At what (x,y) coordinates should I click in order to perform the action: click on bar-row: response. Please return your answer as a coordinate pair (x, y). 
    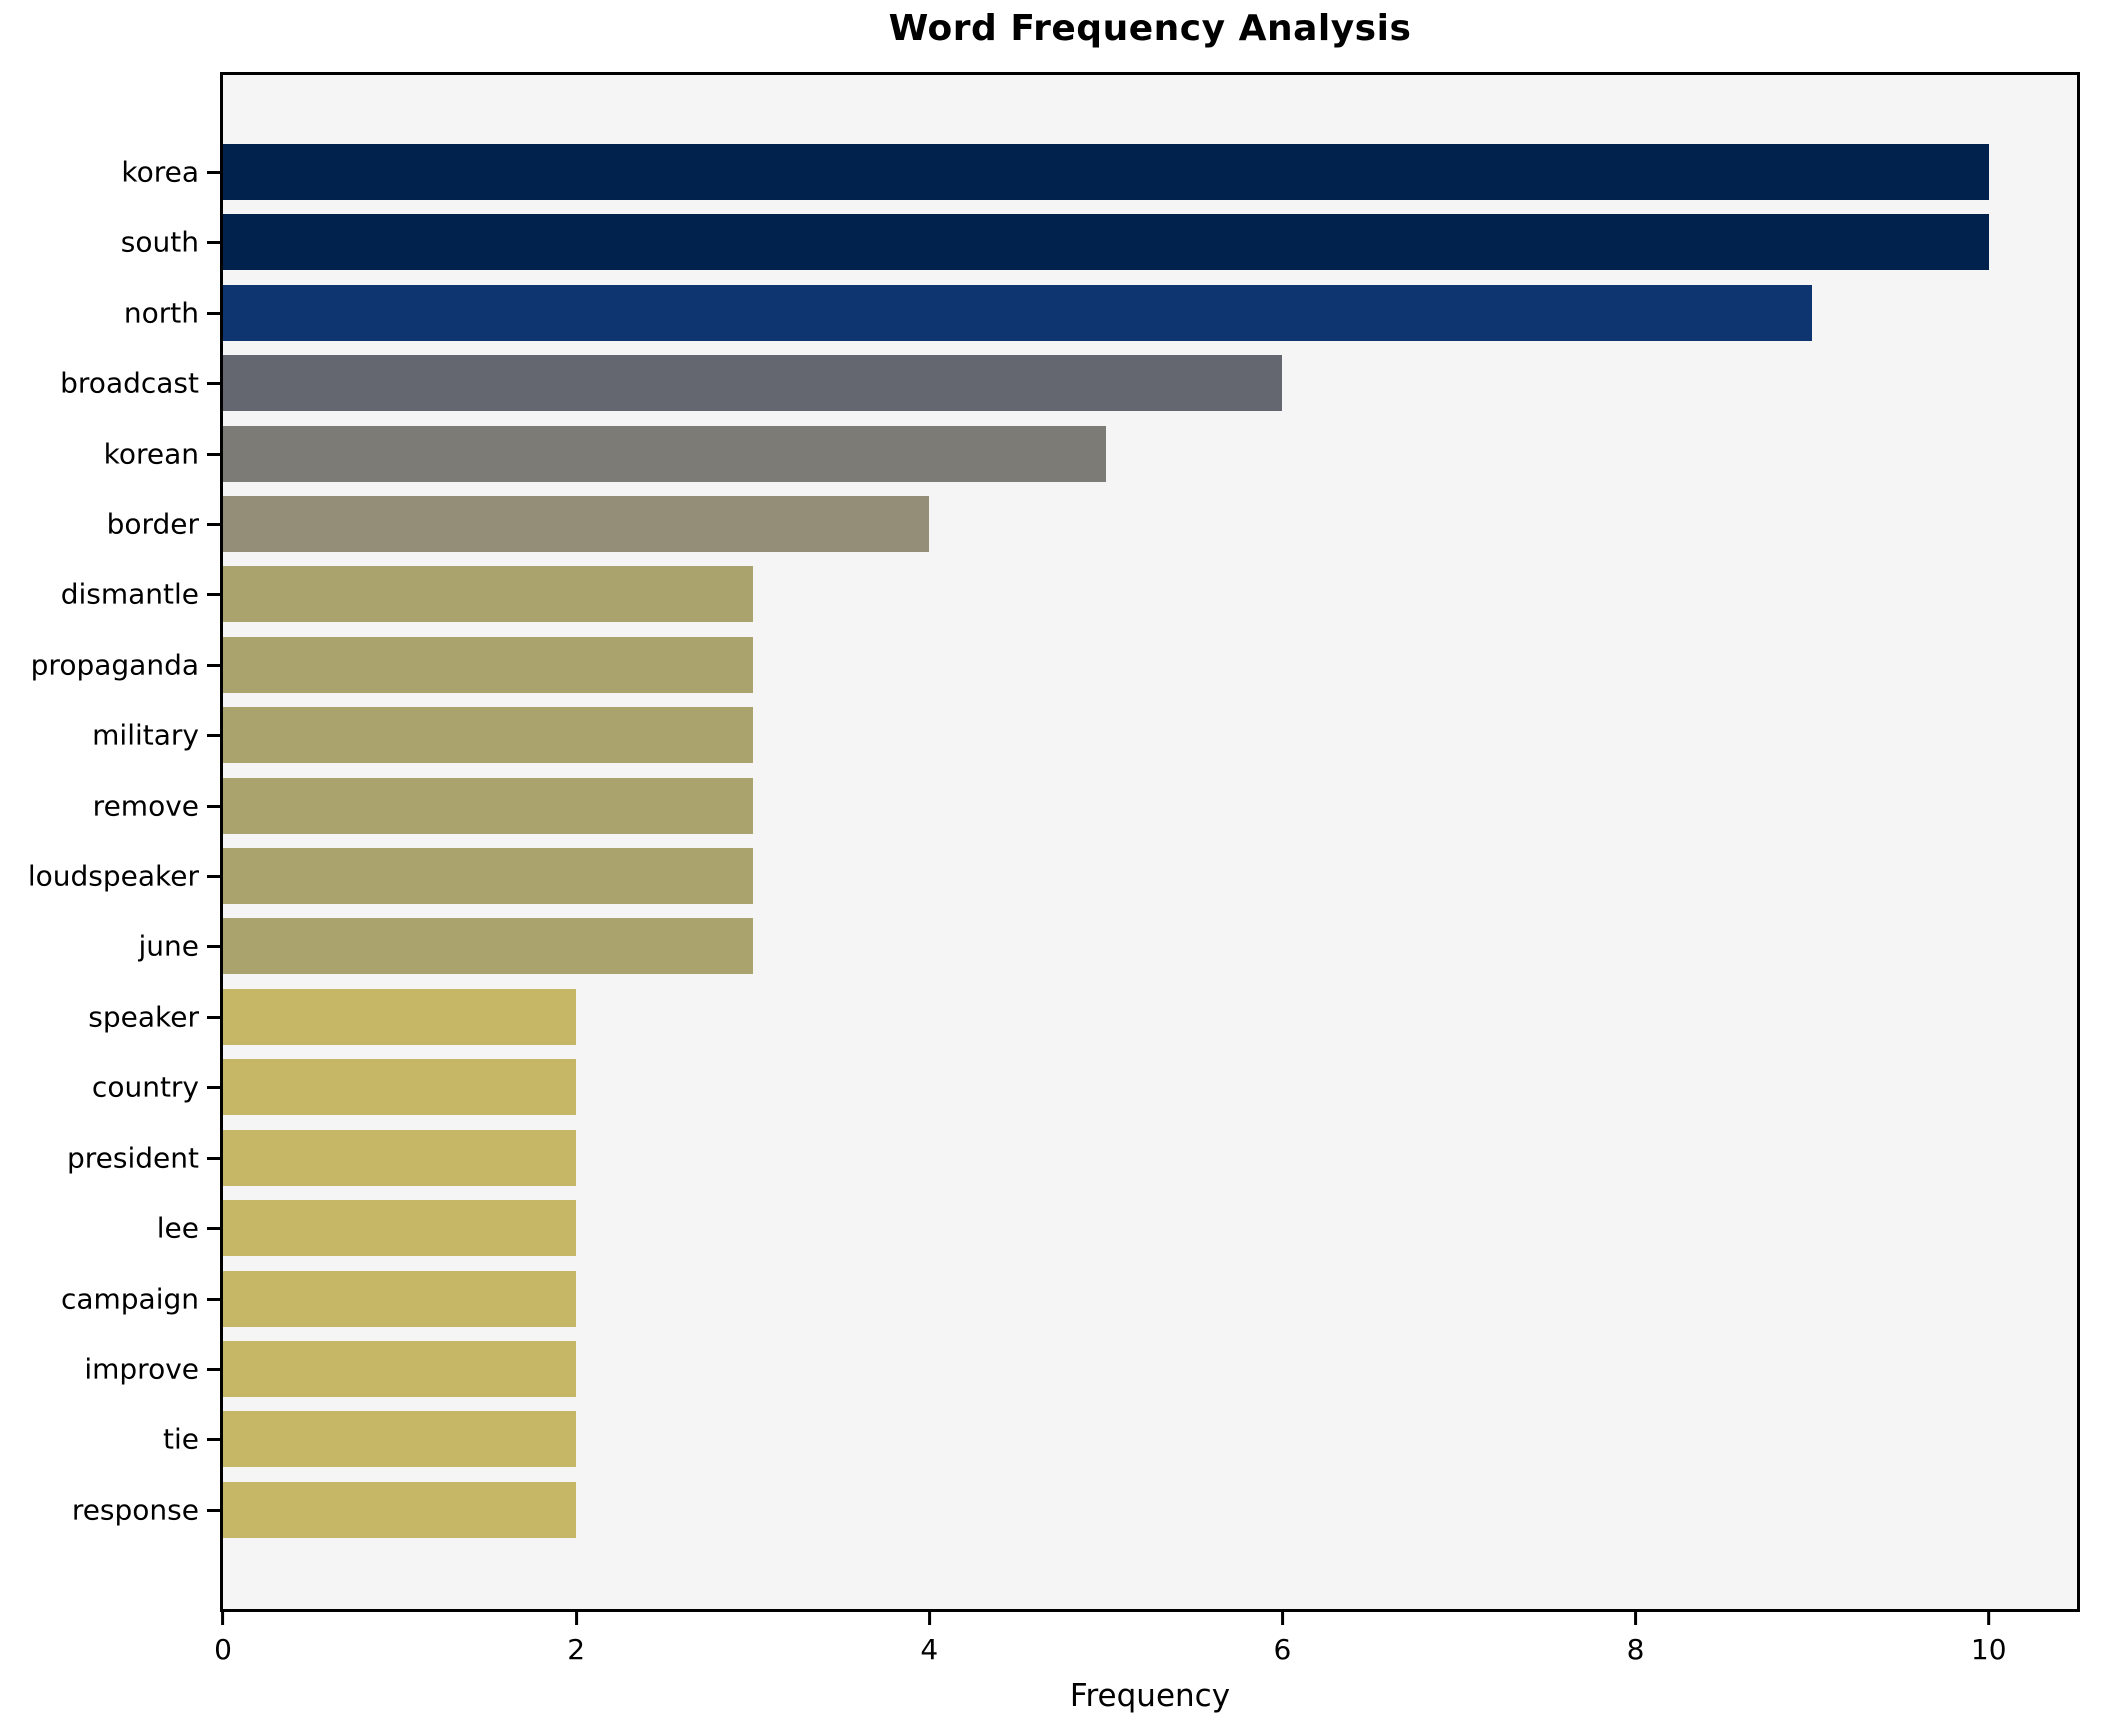
    Looking at the image, I should click on (1074, 1509).